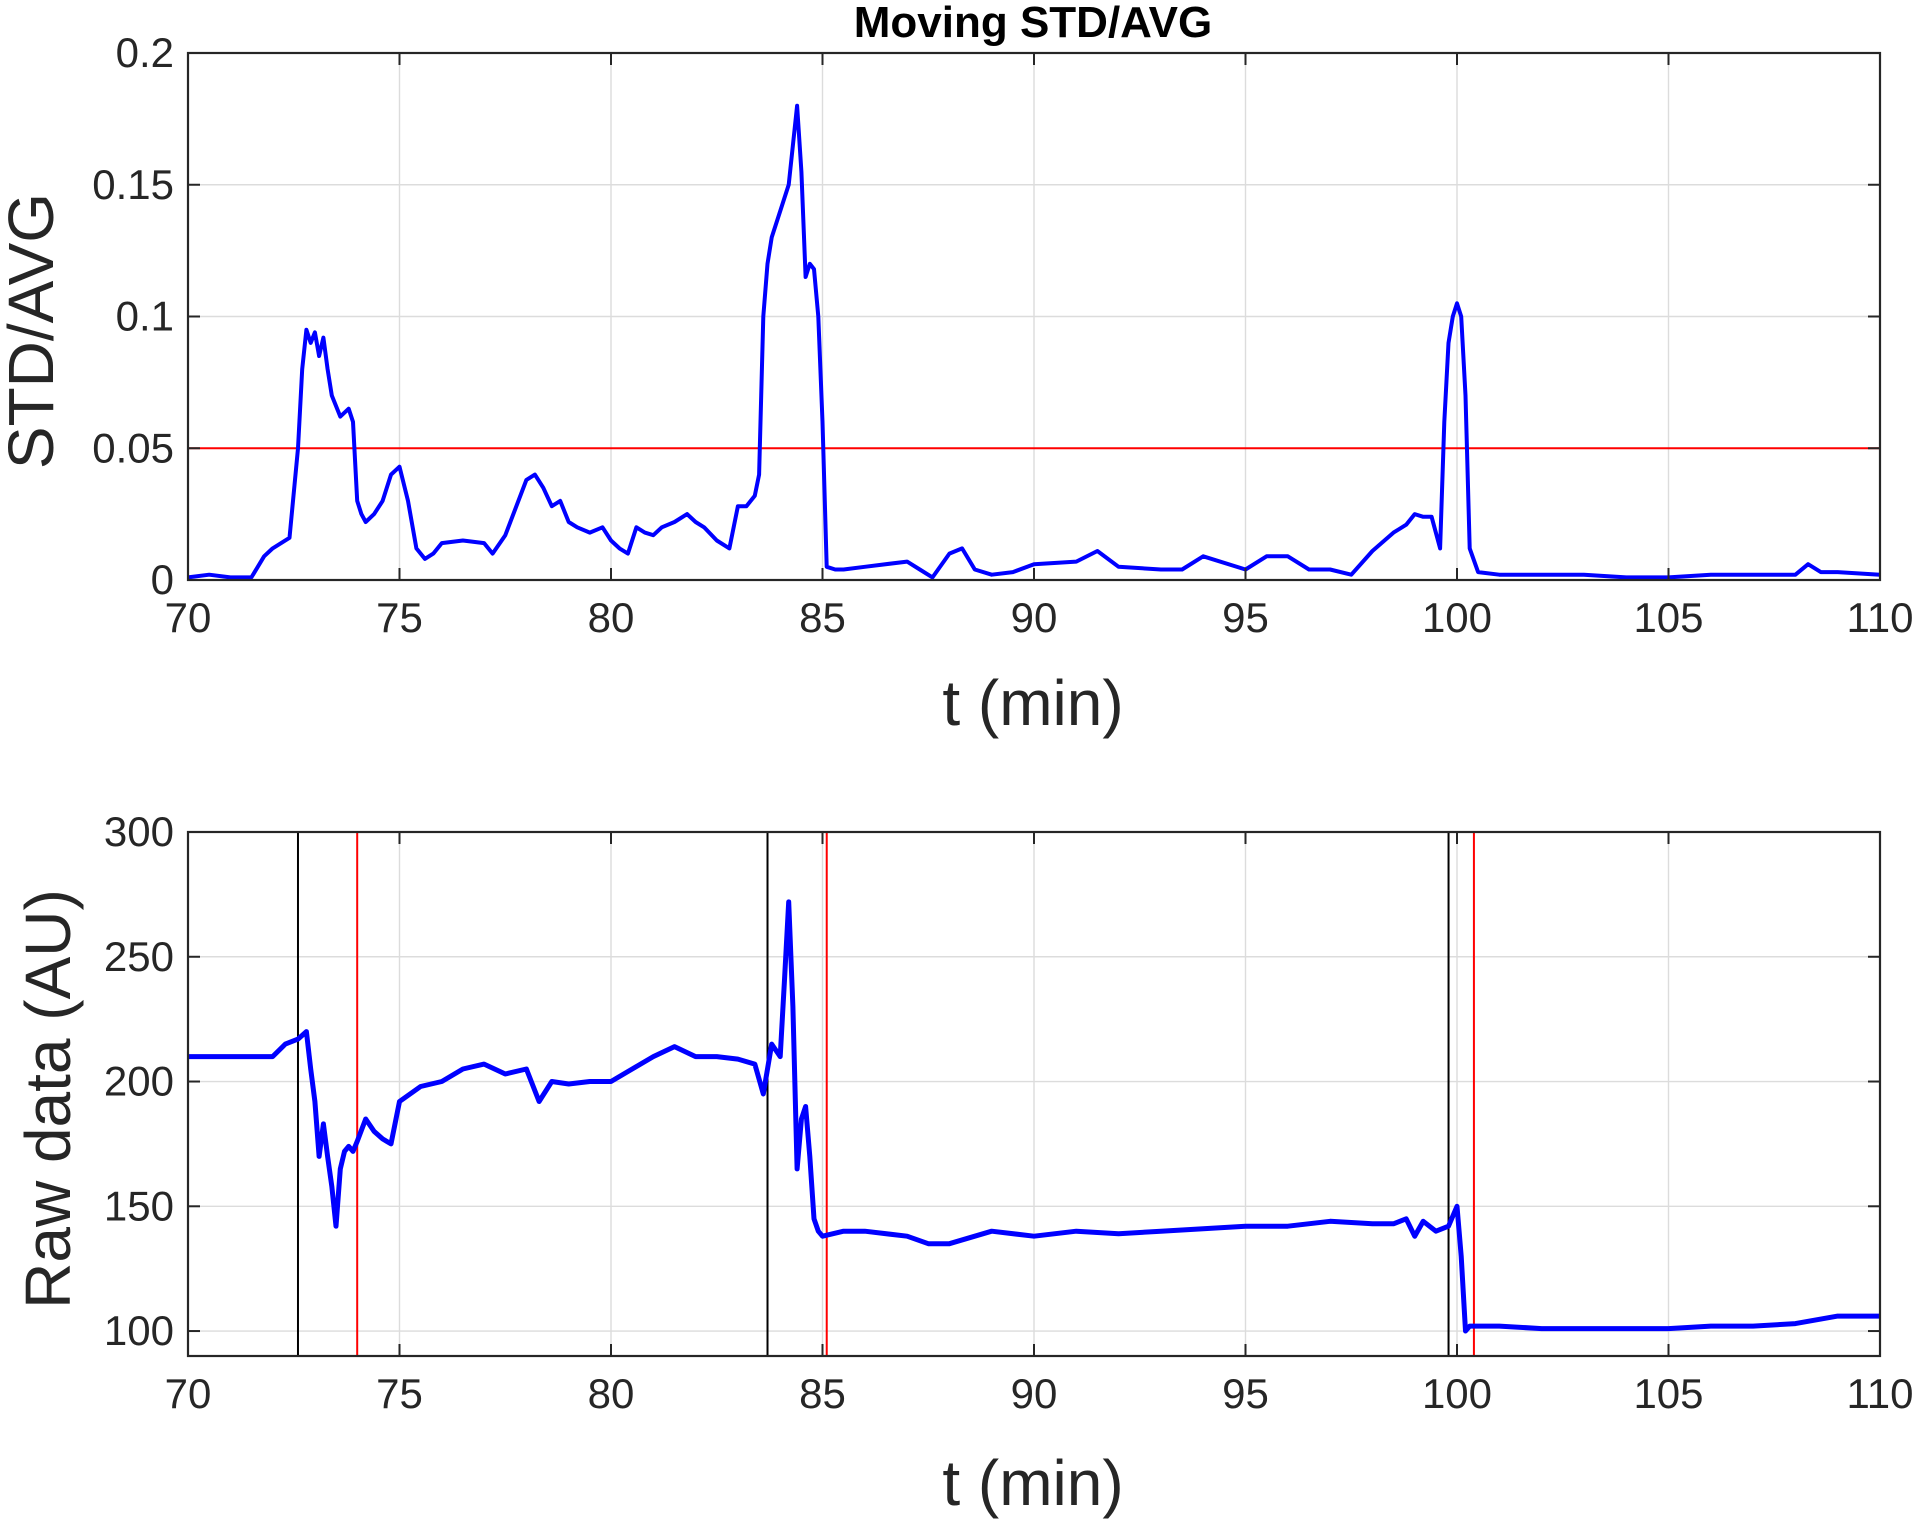  What do you see at coordinates (139, 956) in the screenshot?
I see `y-tick-label: 250` at bounding box center [139, 956].